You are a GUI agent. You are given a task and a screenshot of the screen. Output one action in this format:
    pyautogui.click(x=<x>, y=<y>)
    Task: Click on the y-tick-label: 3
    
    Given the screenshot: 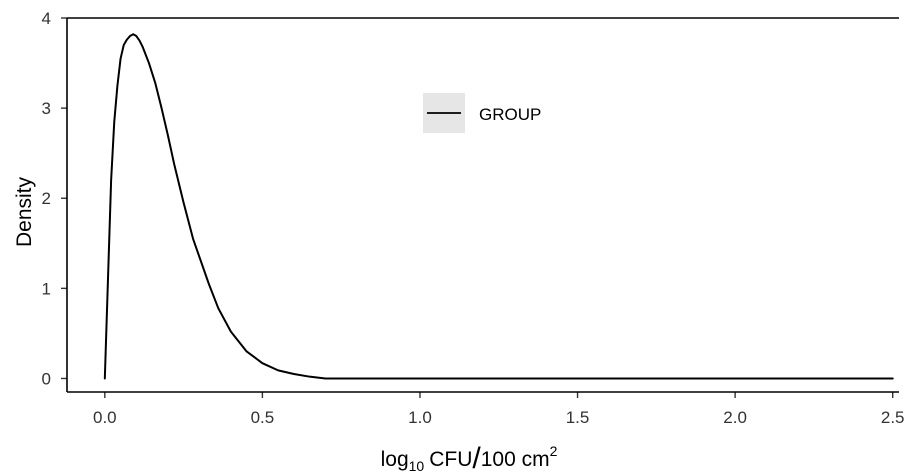 What is the action you would take?
    pyautogui.click(x=46, y=108)
    